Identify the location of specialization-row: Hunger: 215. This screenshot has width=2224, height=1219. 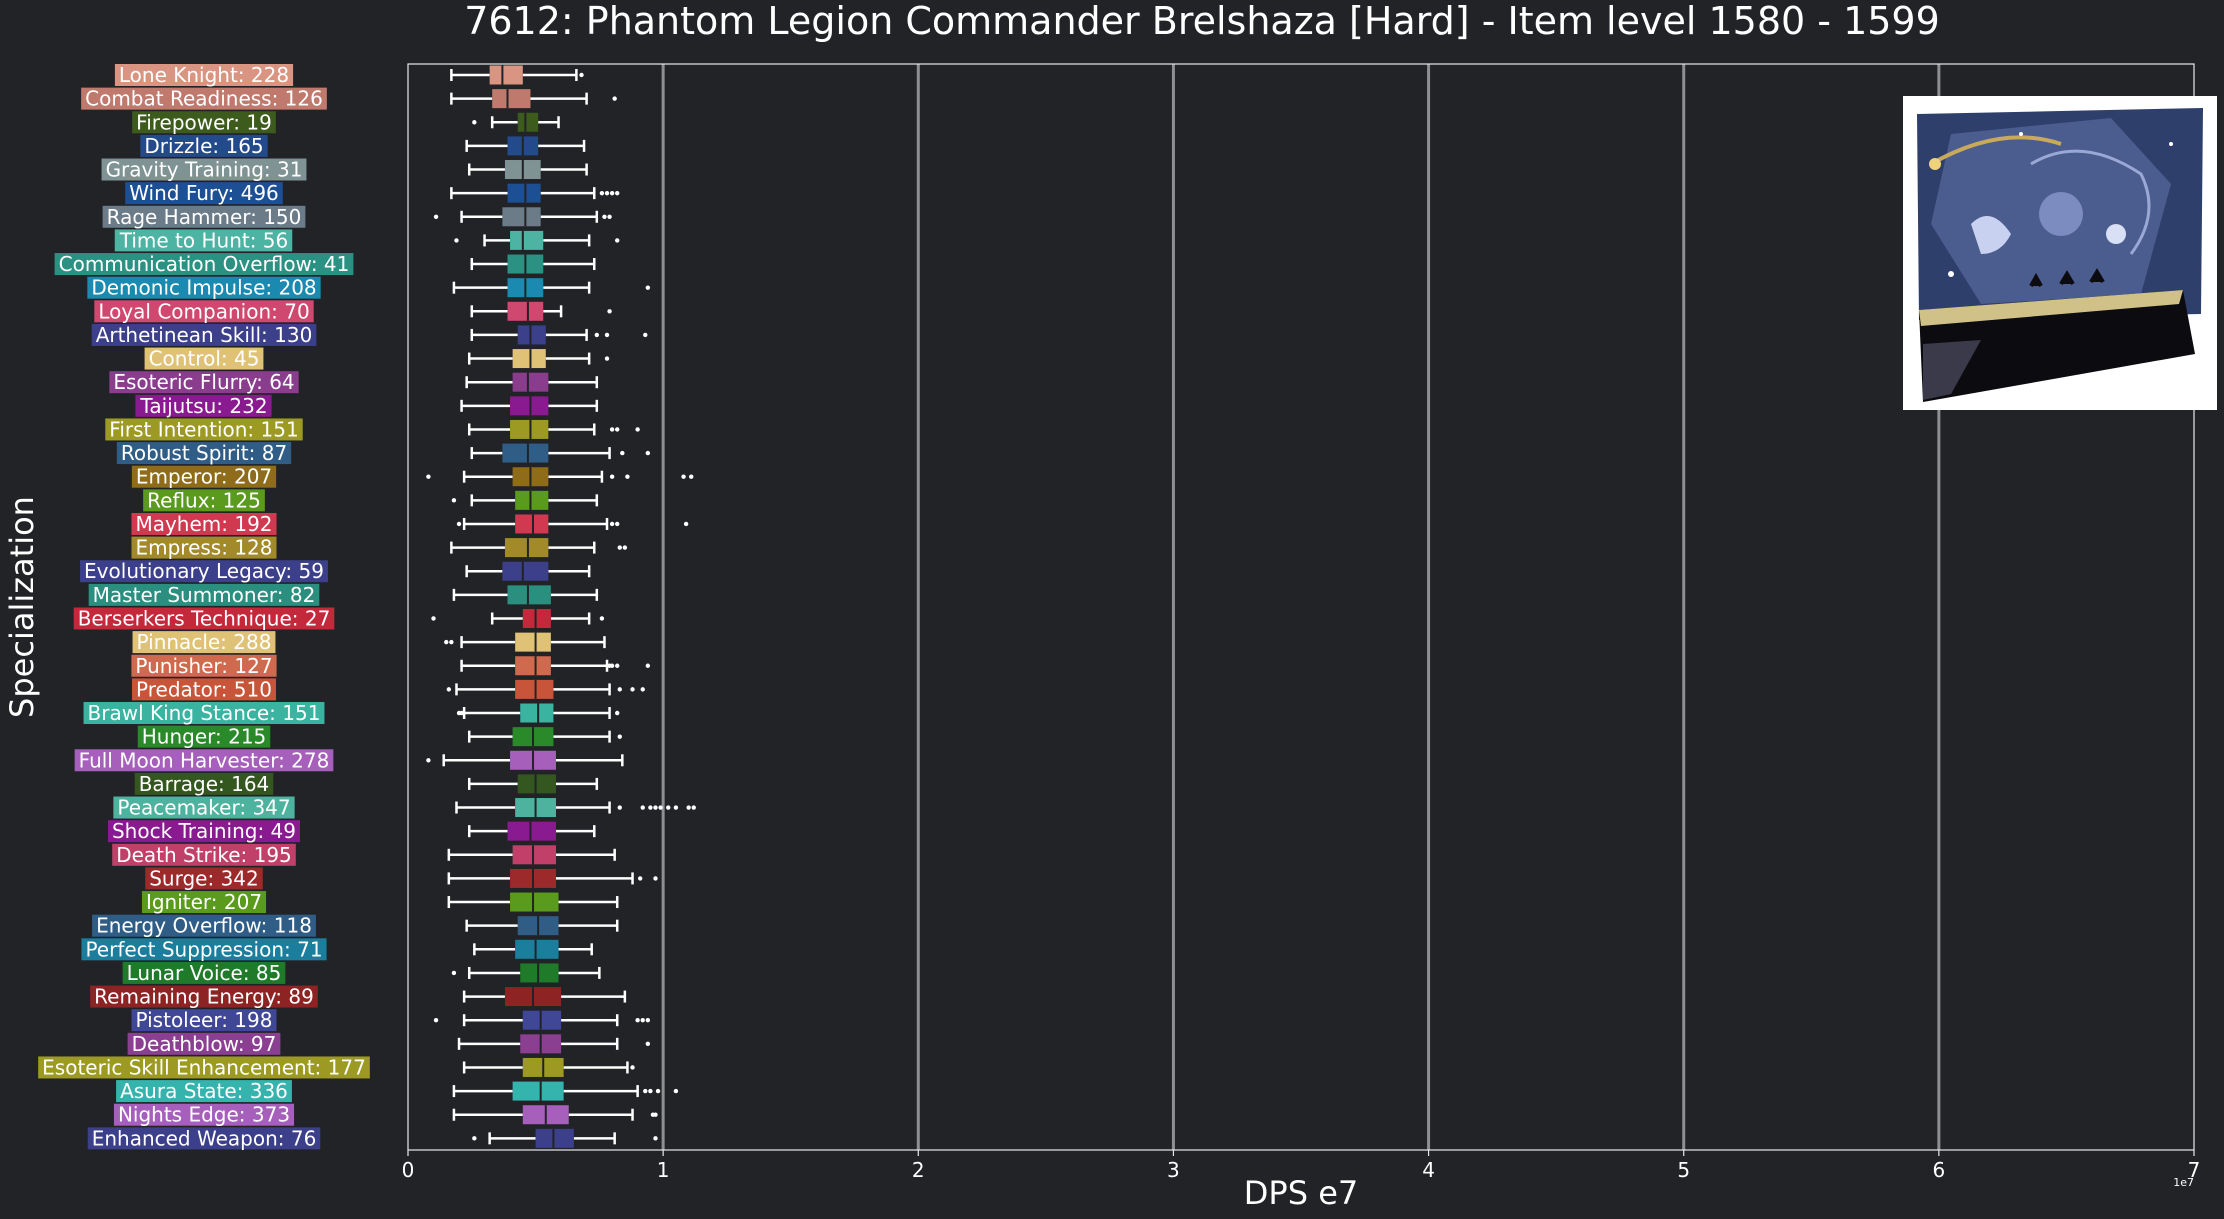
(379, 737).